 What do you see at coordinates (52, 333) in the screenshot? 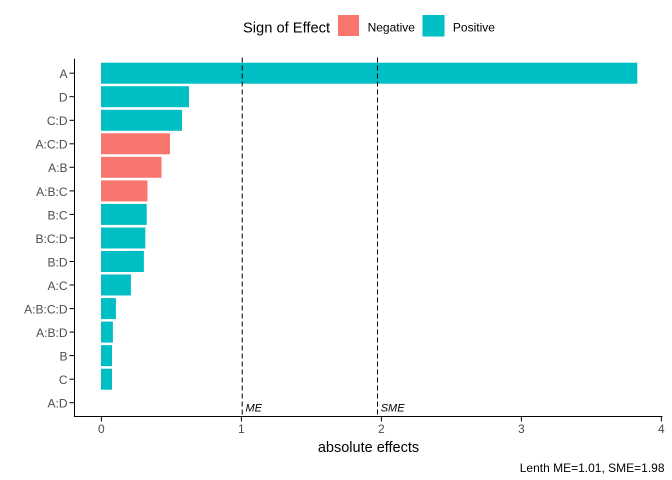
I see `svg-text: A:B:D` at bounding box center [52, 333].